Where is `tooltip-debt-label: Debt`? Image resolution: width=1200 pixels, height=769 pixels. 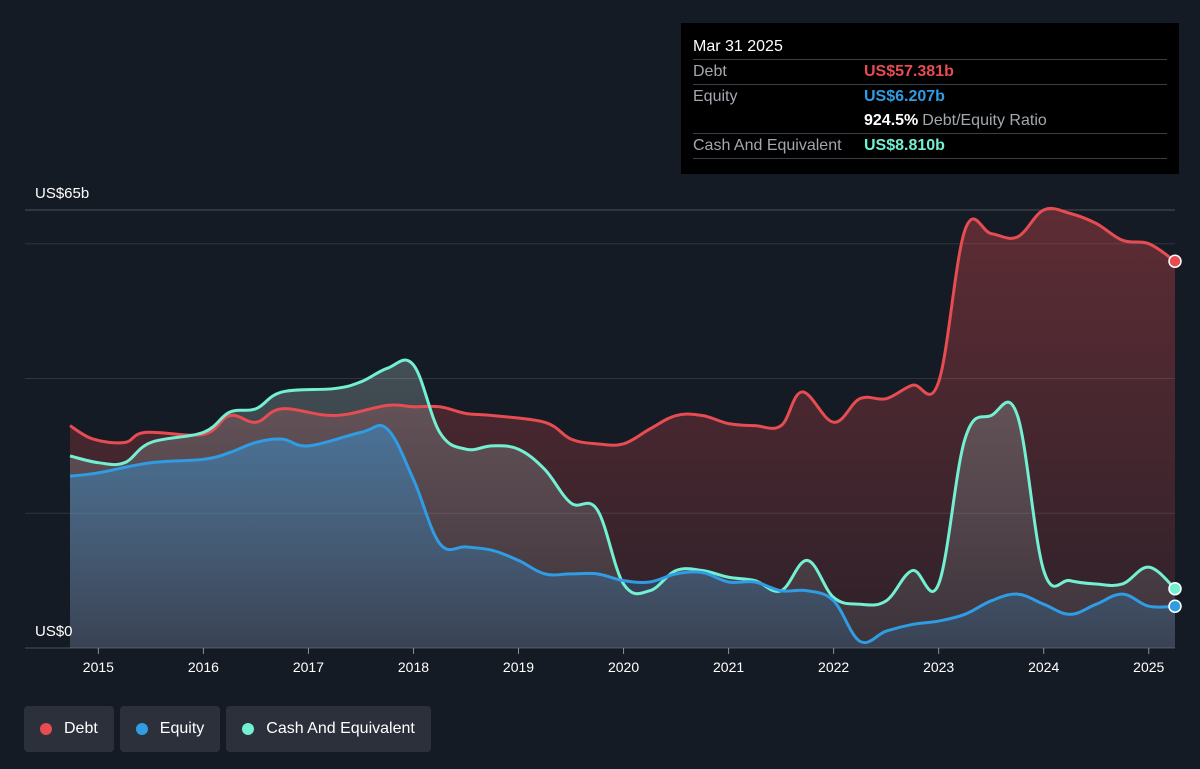
tooltip-debt-label: Debt is located at coordinates (710, 71).